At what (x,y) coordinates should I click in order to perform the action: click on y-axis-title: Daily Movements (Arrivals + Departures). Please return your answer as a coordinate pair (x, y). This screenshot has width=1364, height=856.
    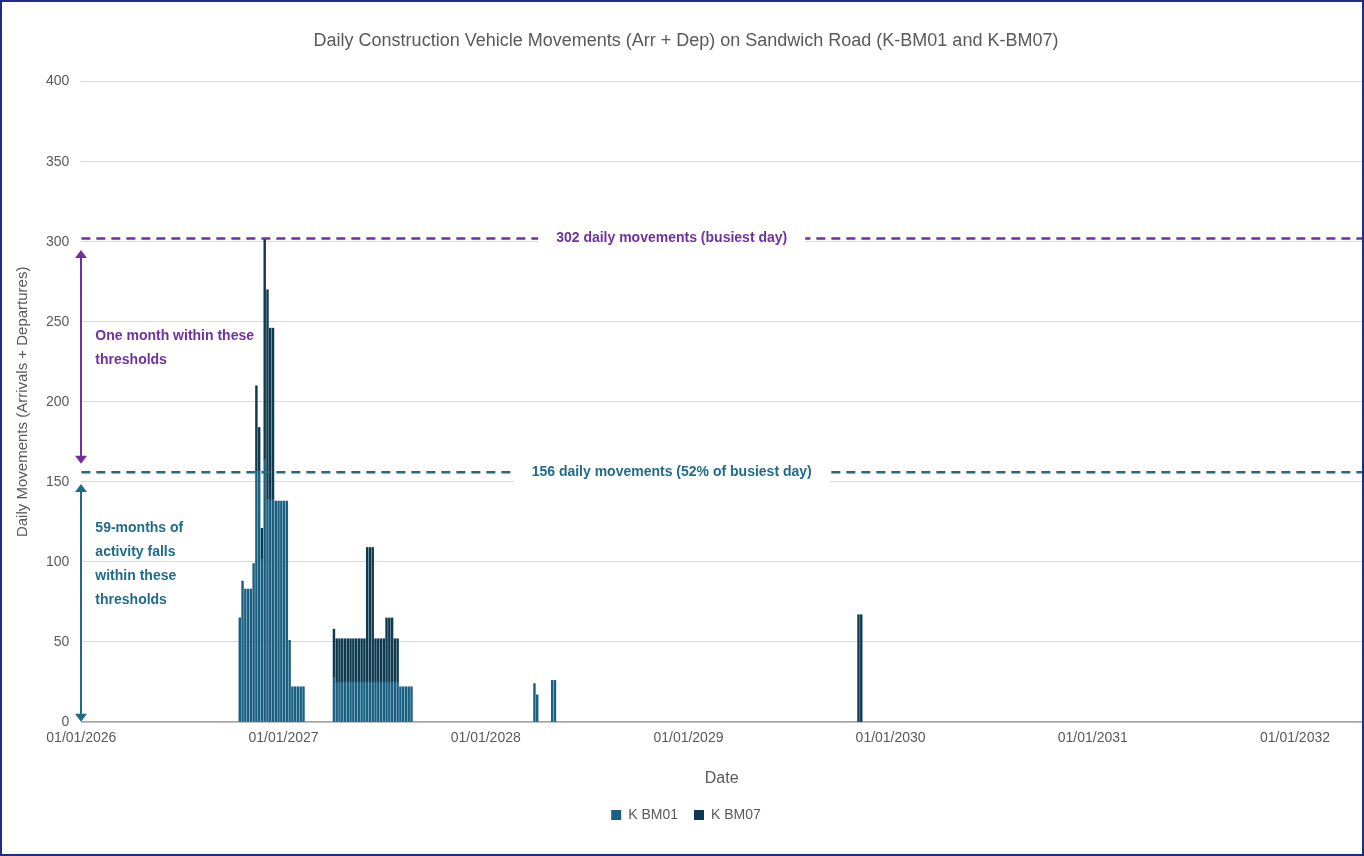
    Looking at the image, I should click on (22, 402).